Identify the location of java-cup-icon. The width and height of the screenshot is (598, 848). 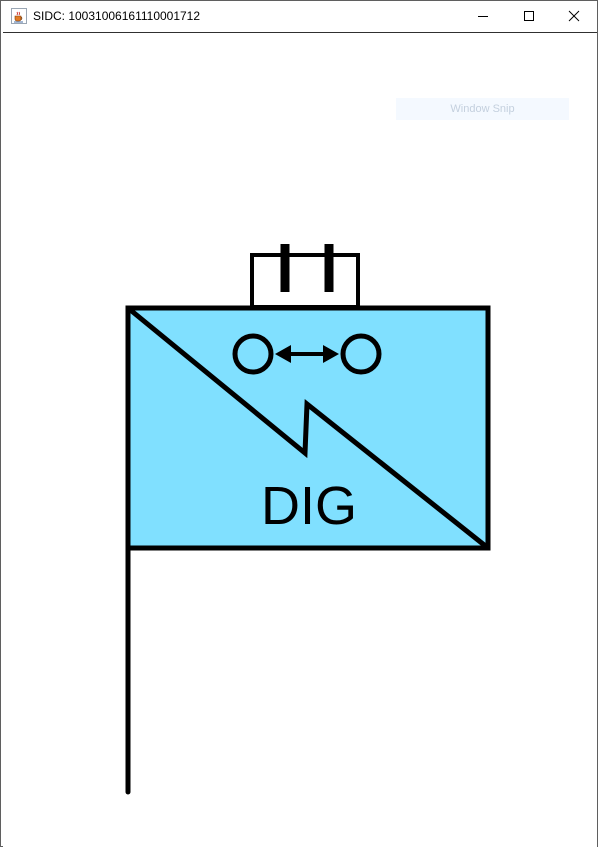
(19, 16).